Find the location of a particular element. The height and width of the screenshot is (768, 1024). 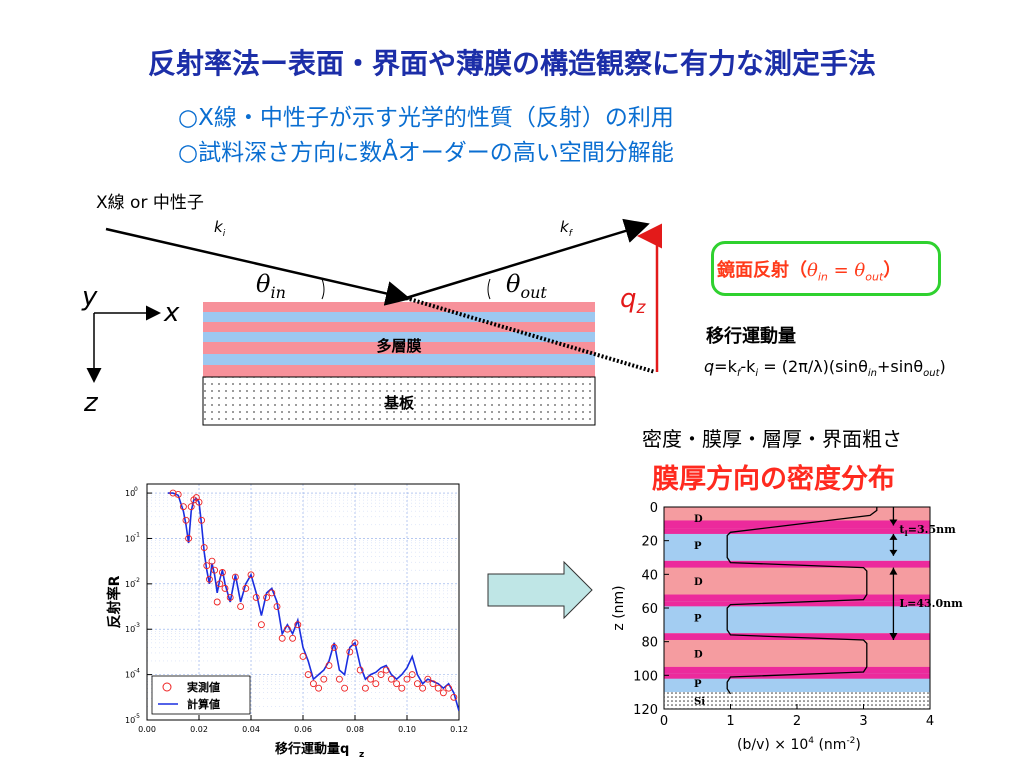

annotation-part: I is located at coordinates (906, 533).